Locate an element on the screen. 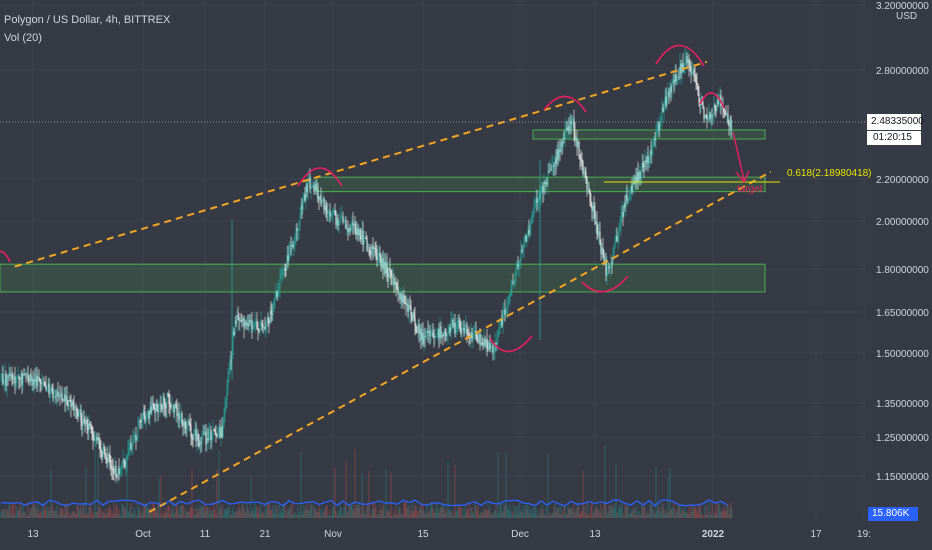  volume-value-tag: 15.806K is located at coordinates (893, 514).